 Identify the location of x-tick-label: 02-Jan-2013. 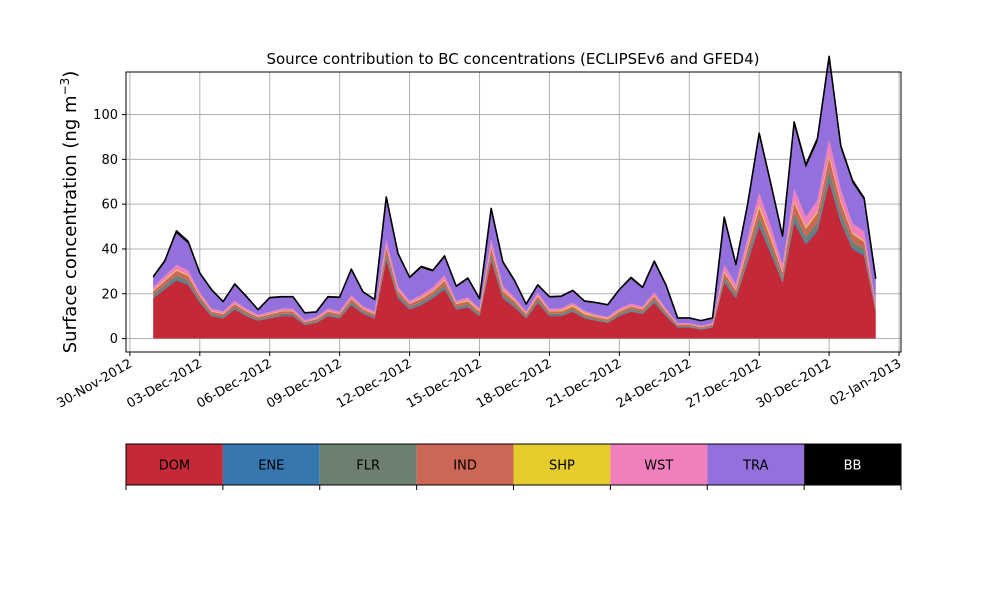
(865, 382).